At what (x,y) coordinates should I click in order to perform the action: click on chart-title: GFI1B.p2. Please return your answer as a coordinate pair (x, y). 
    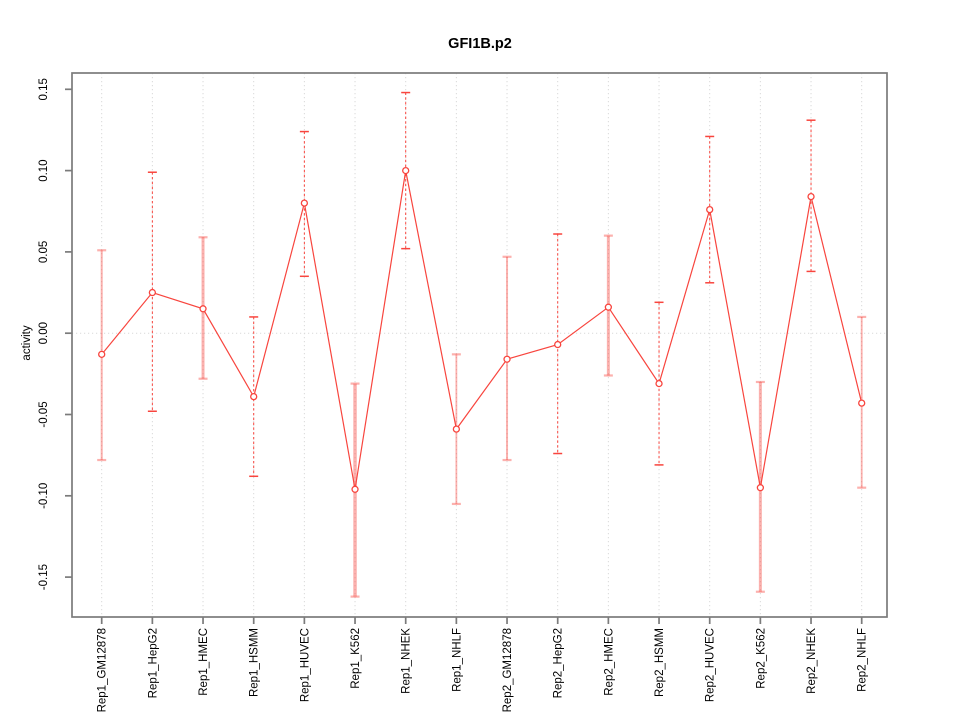
    Looking at the image, I should click on (480, 44).